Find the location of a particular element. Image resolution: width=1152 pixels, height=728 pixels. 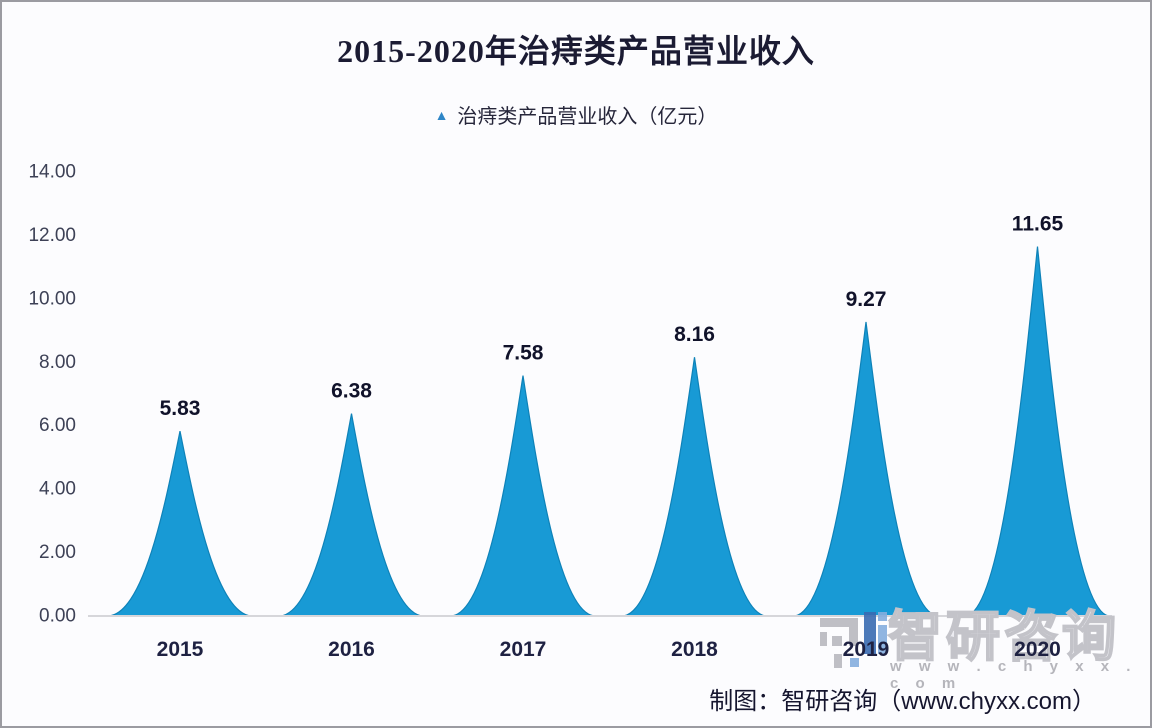

y-tick-label: 8.00 is located at coordinates (57, 362).